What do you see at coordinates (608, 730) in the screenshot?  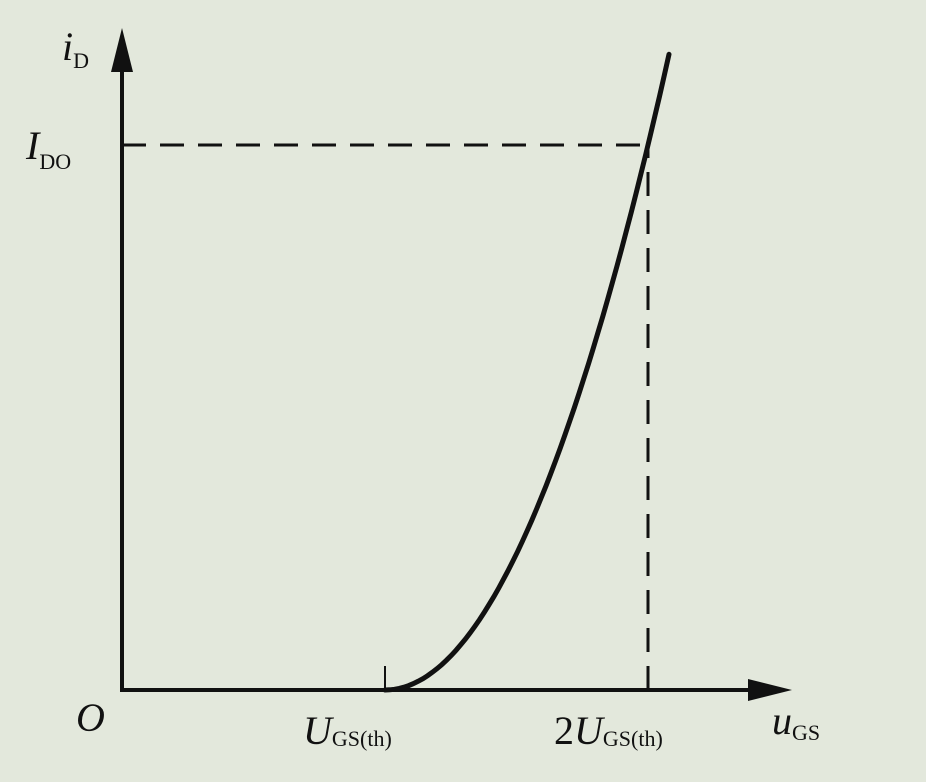 I see `x-tick-label-double-threshold: 2UGS(th)` at bounding box center [608, 730].